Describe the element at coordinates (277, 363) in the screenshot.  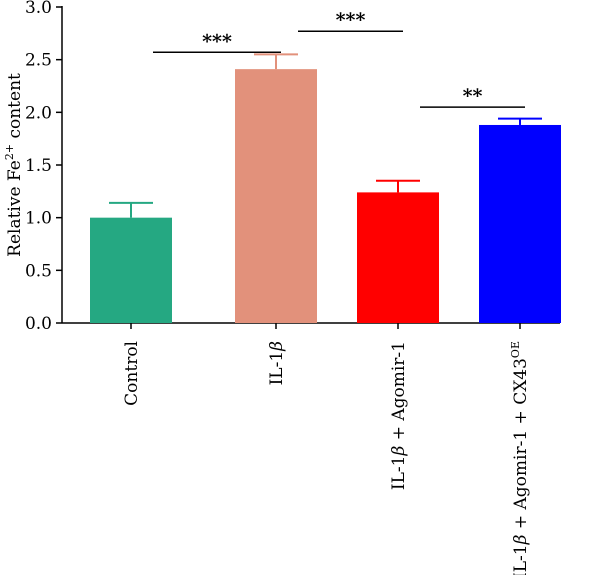
I see `x-tick-label: IL-1β` at that location.